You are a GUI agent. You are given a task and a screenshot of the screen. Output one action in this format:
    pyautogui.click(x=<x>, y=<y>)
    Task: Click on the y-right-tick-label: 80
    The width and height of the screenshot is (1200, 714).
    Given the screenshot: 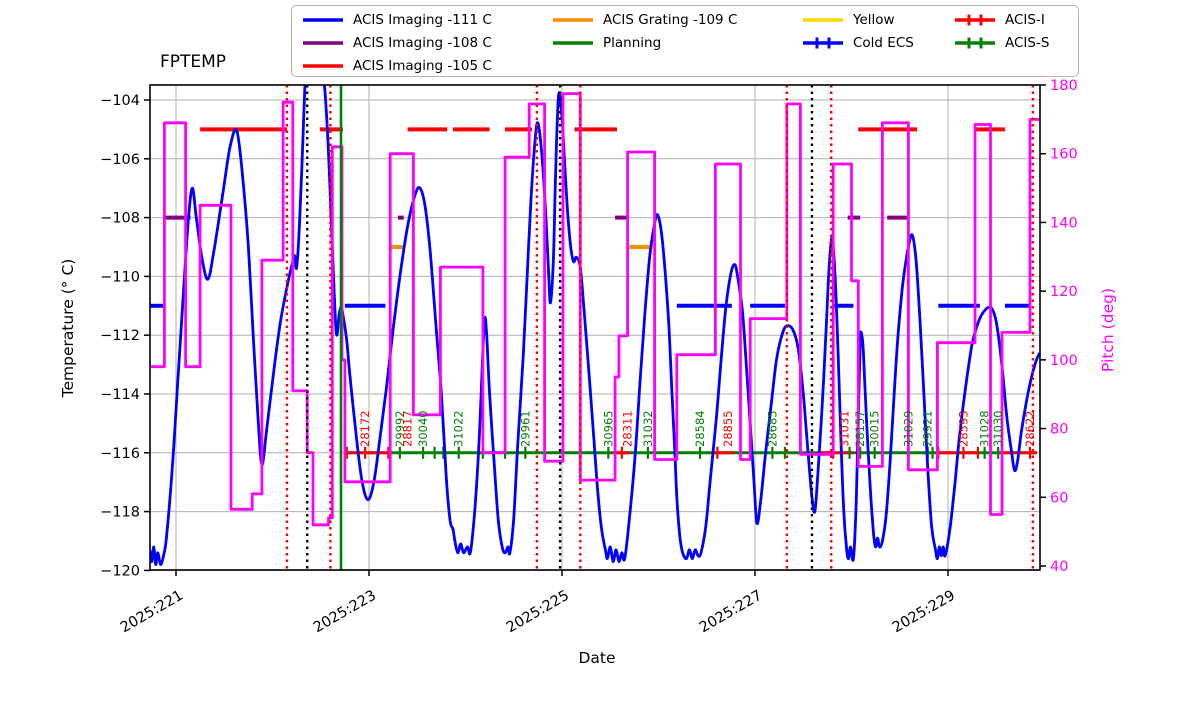 What is the action you would take?
    pyautogui.click(x=1059, y=430)
    